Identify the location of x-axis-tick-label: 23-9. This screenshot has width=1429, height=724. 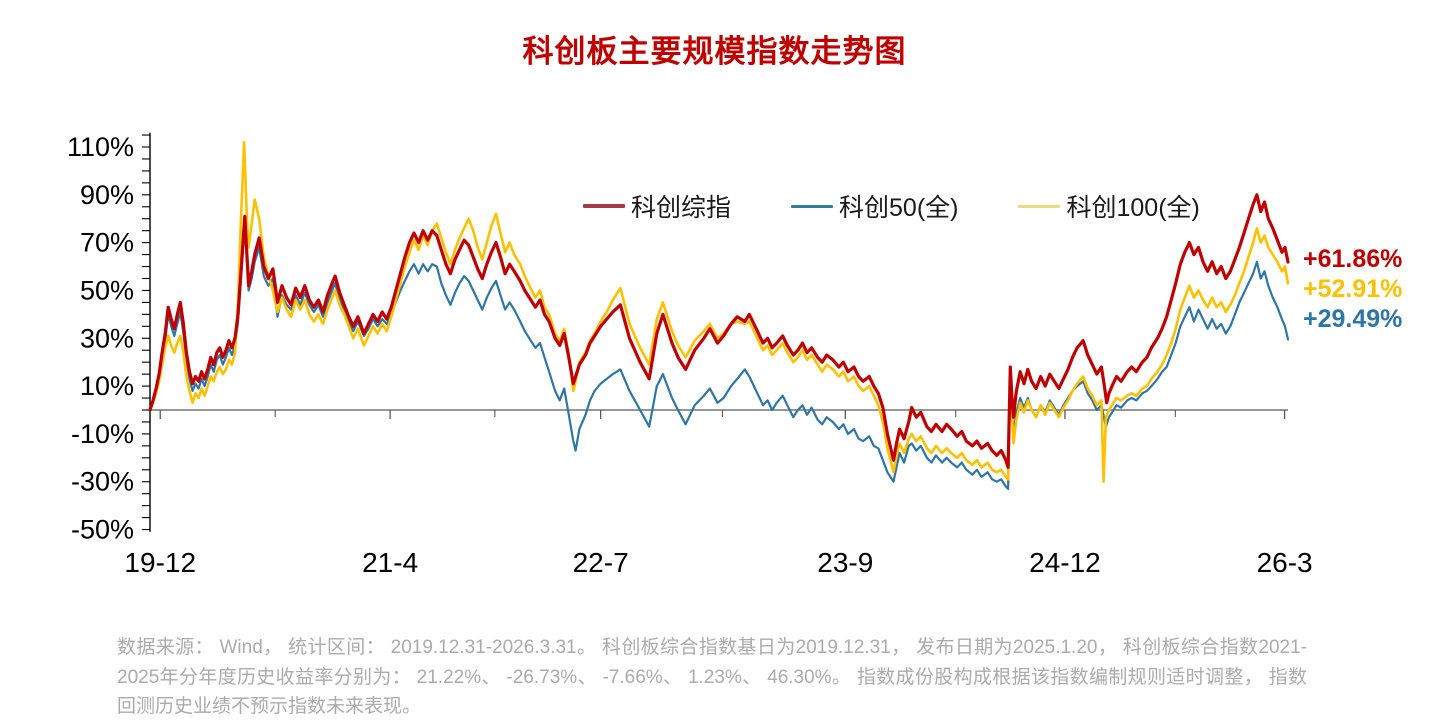
(845, 562).